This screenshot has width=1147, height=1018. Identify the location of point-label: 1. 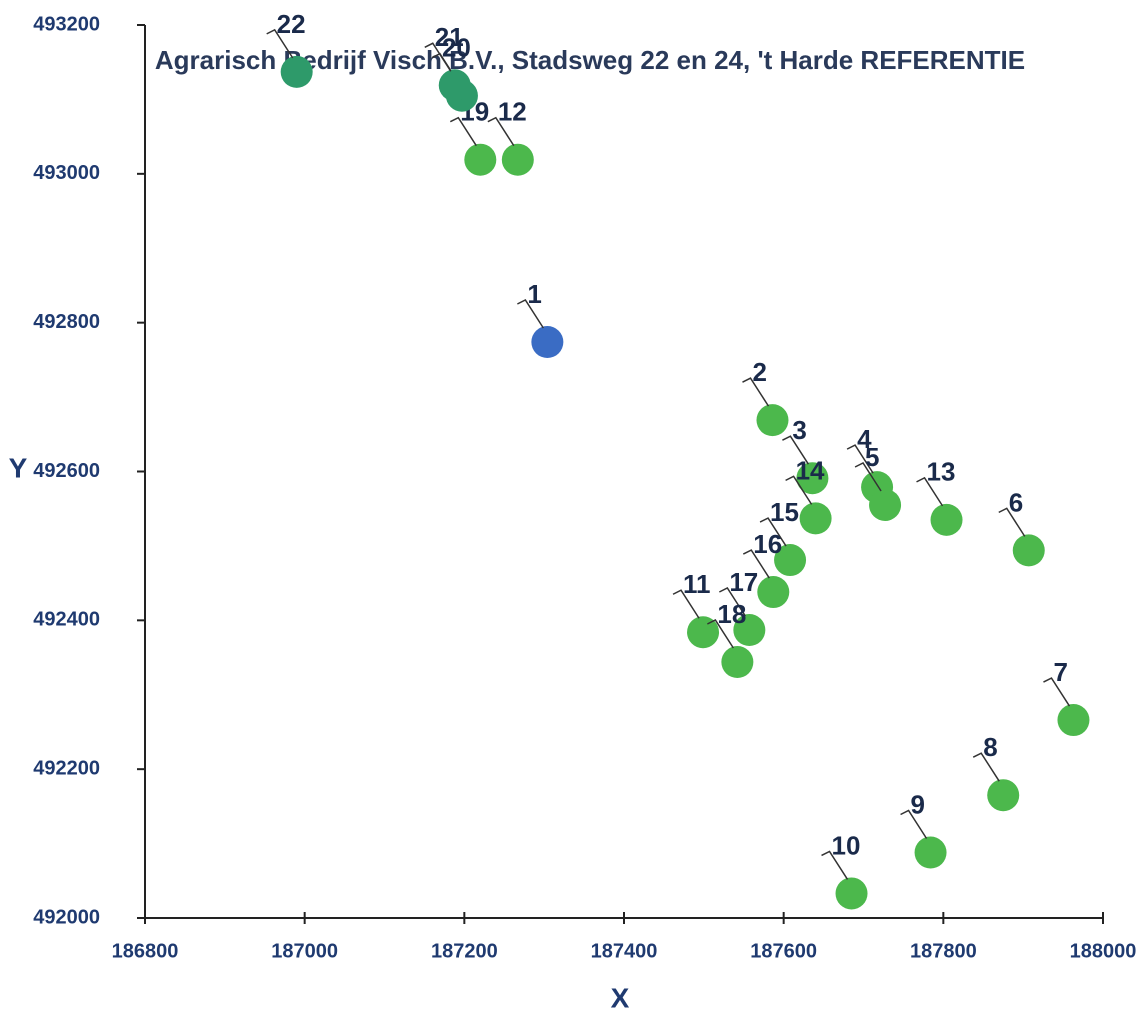
(534, 294).